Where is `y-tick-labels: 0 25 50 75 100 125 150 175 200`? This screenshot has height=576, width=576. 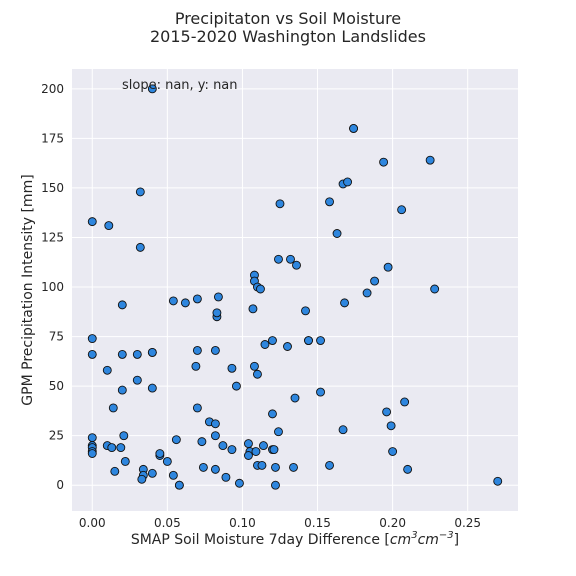
y-tick-labels: 0 25 50 75 100 125 150 175 200 is located at coordinates (52, 287).